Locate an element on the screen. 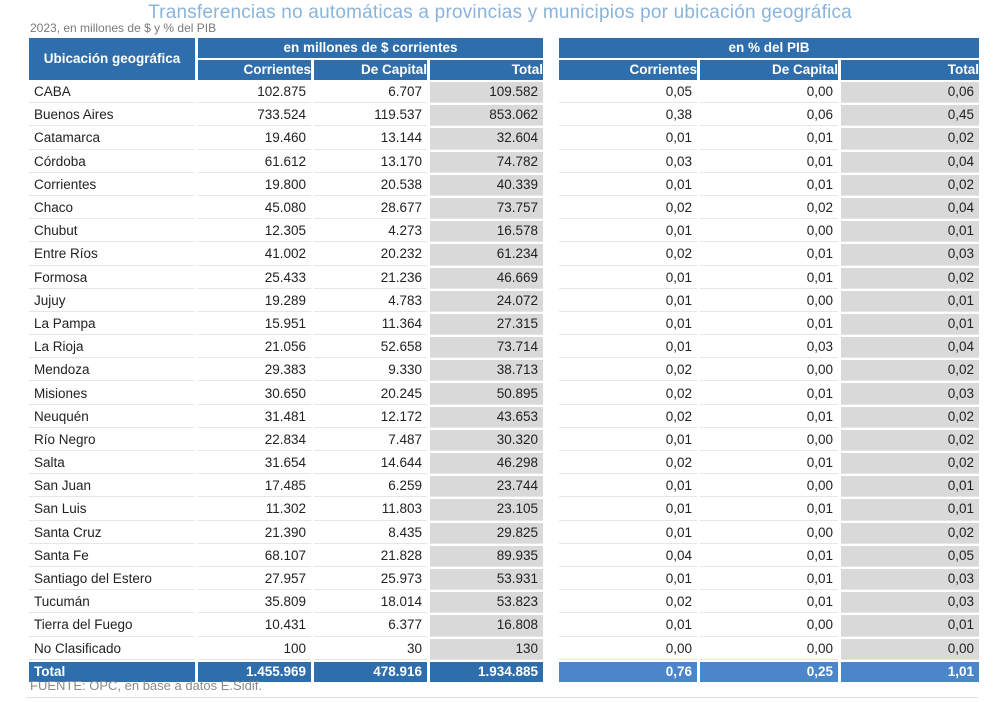 The image size is (1000, 702). table-row: Tucumán 35.809 18.014 53.823 is located at coordinates (286, 603).